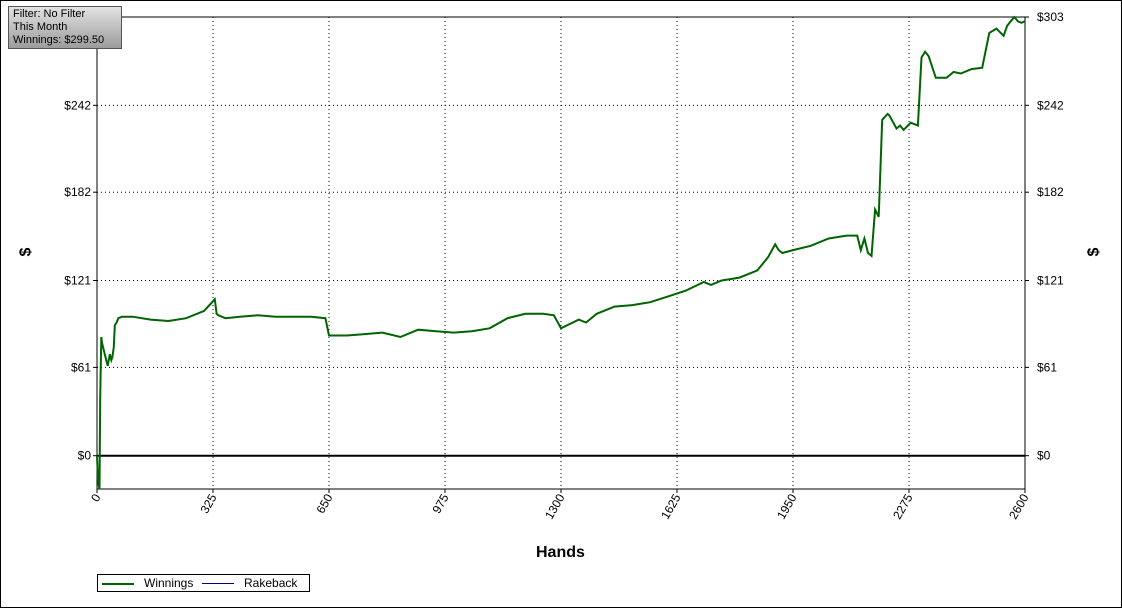  What do you see at coordinates (77, 192) in the screenshot?
I see `y-tick-label-left: $182` at bounding box center [77, 192].